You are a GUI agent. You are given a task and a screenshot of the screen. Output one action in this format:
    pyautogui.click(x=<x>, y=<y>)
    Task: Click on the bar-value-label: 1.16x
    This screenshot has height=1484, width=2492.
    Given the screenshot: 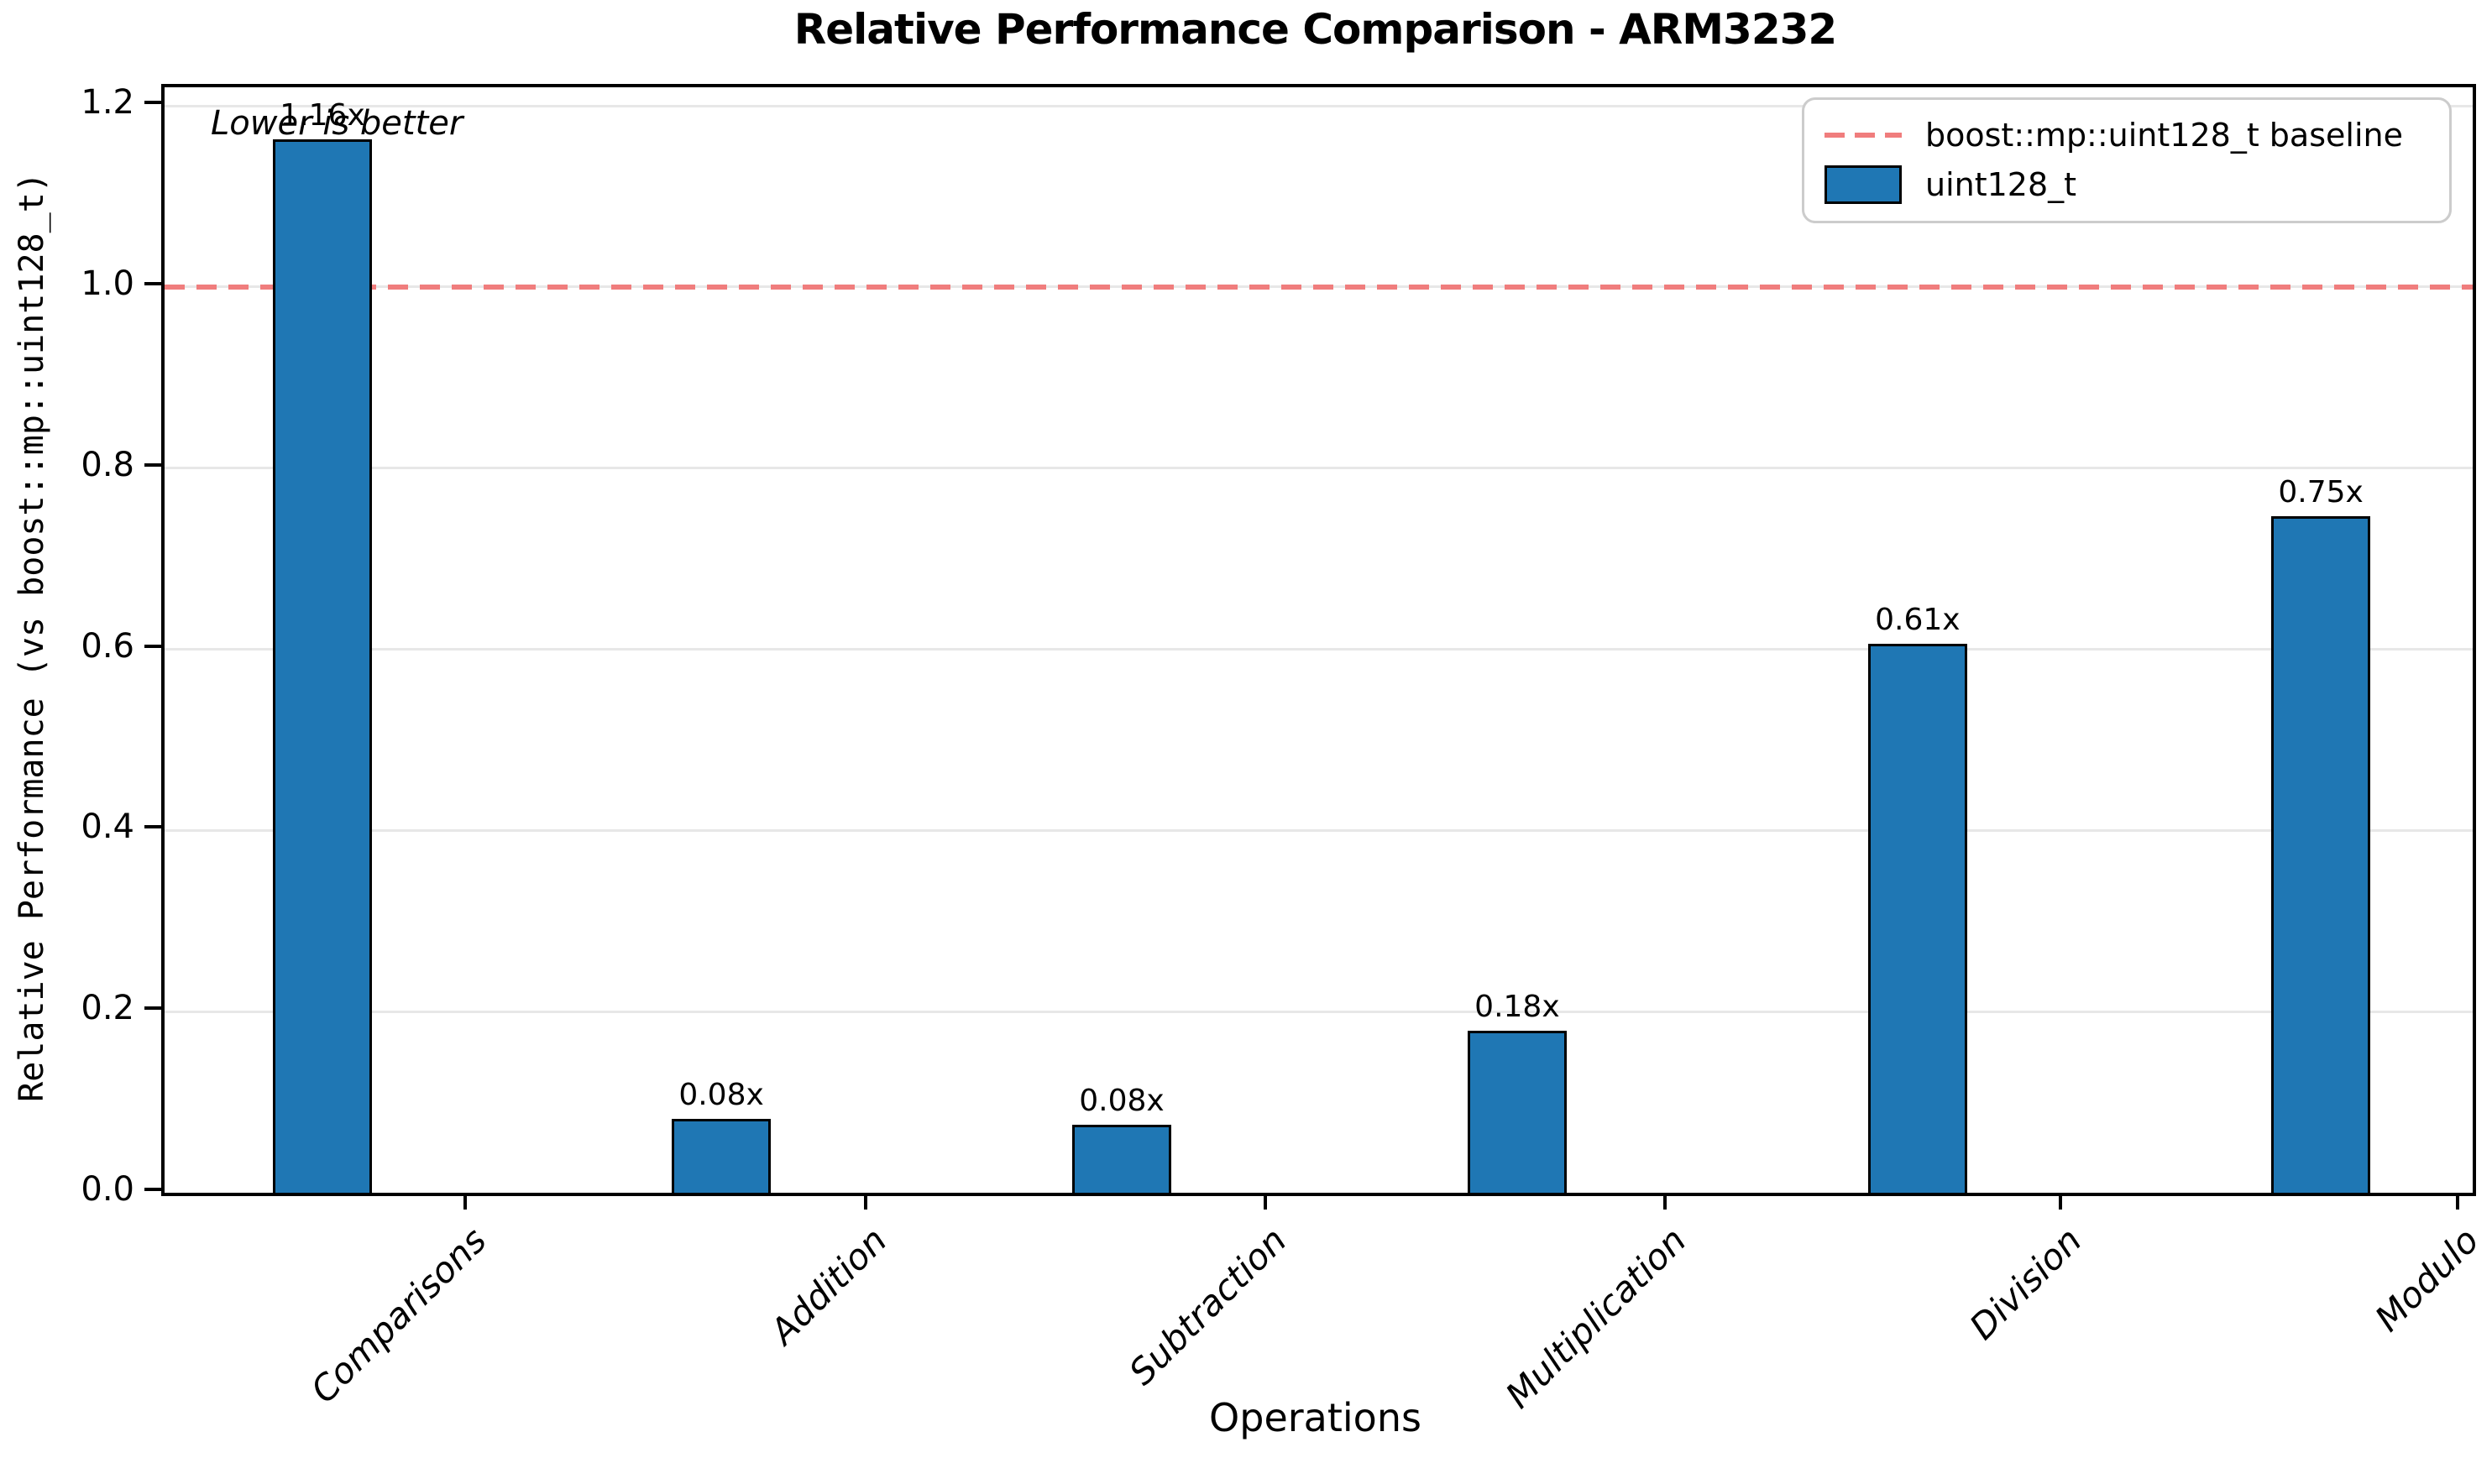 What is the action you would take?
    pyautogui.click(x=322, y=115)
    